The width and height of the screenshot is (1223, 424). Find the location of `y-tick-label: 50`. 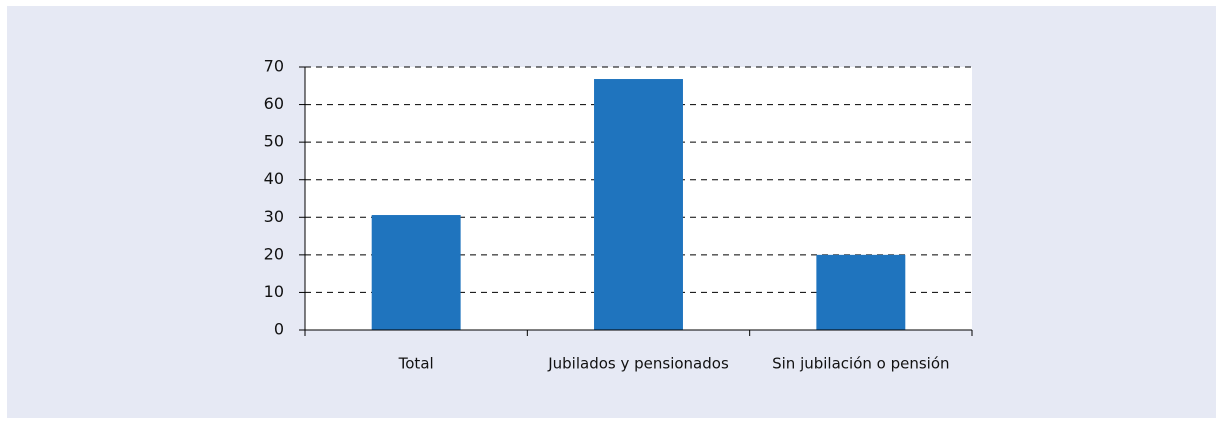

y-tick-label: 50 is located at coordinates (274, 141).